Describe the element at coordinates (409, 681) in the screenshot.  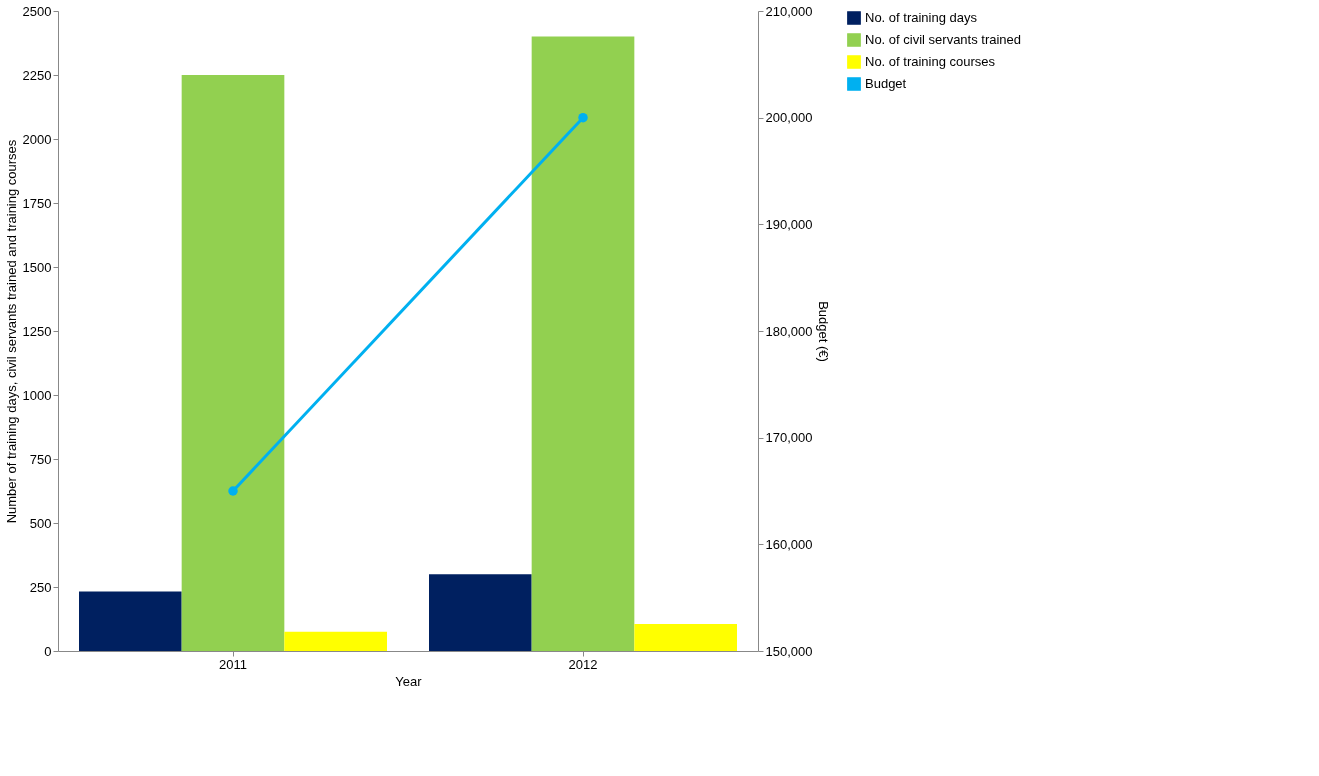
I see `x-axis-title: Year` at that location.